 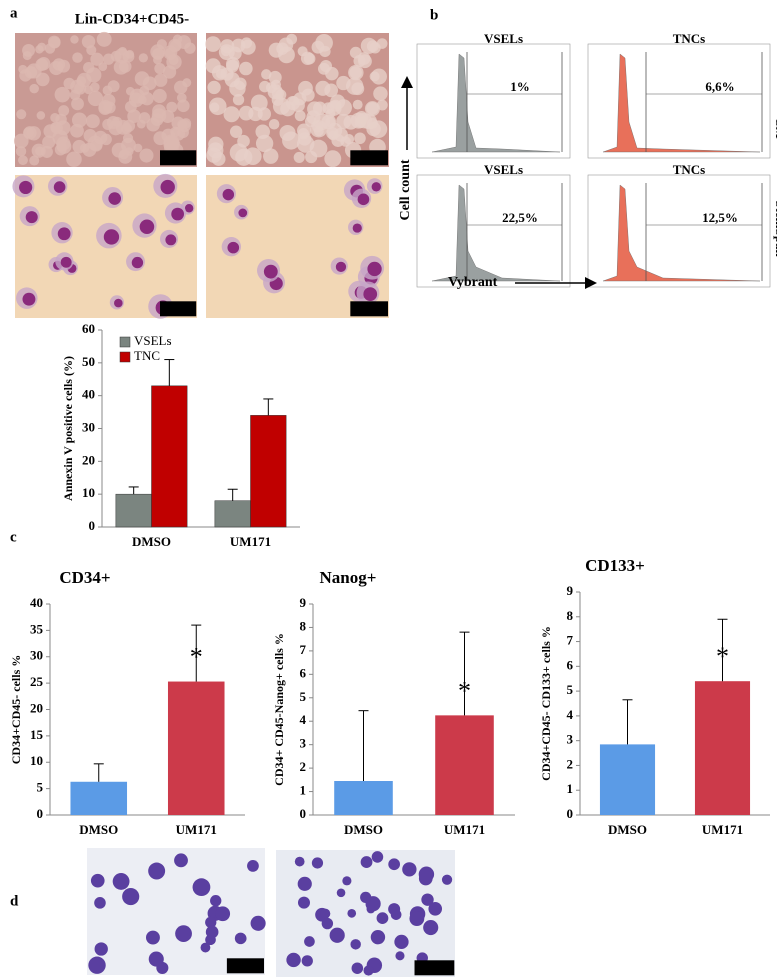 I want to click on flow-plot-title: VSELs, so click(x=503, y=38).